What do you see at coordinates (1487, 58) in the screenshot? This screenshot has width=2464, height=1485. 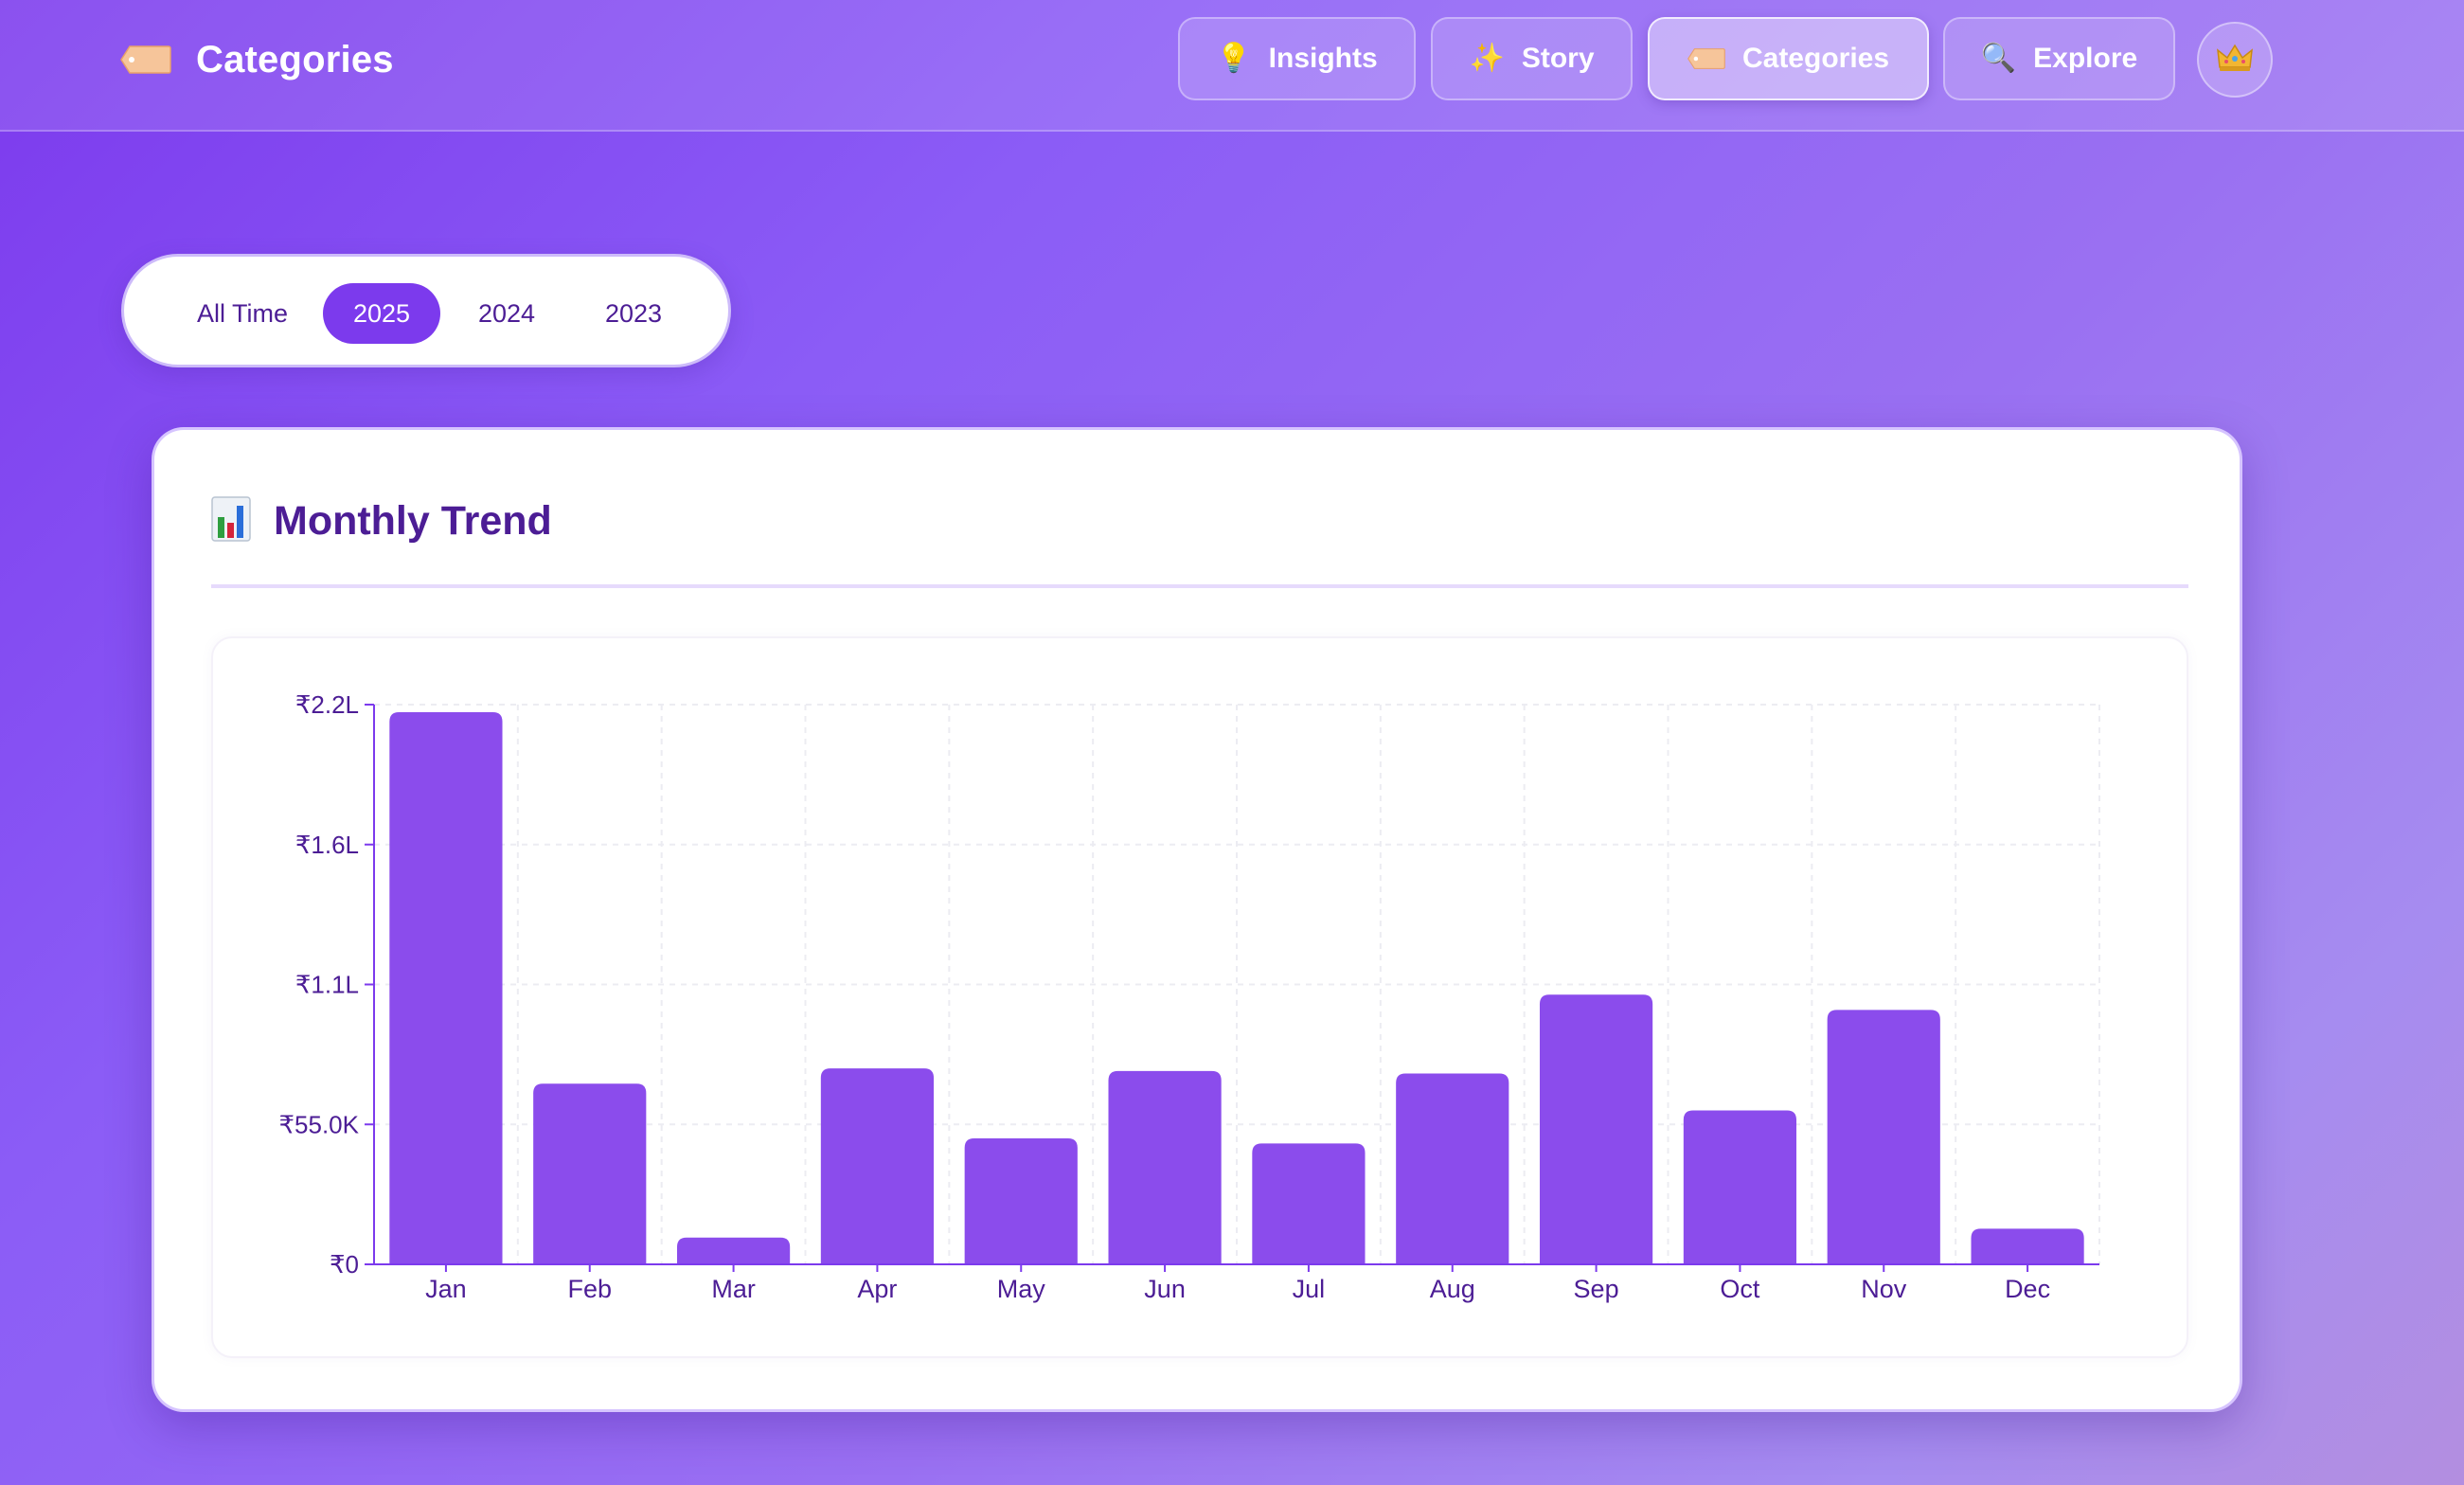 I see `sparkles-icon: ✨` at bounding box center [1487, 58].